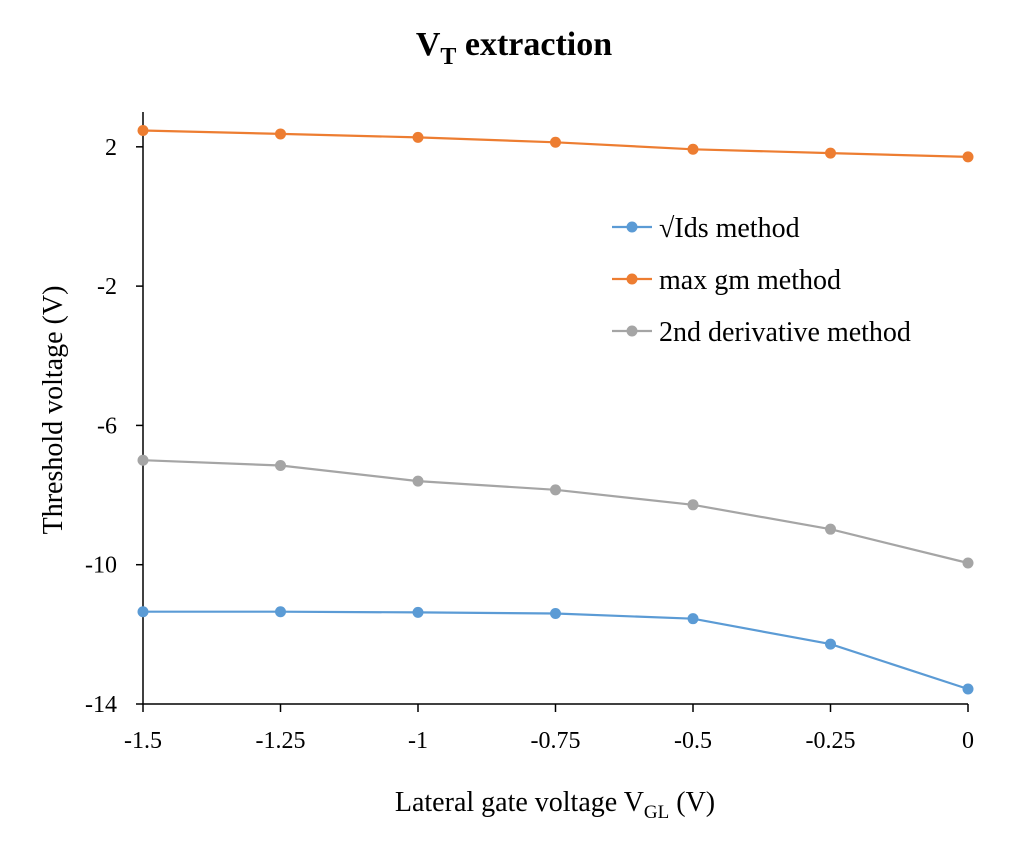 This screenshot has width=1029, height=861. I want to click on x-tick-label: -1.25, so click(281, 741).